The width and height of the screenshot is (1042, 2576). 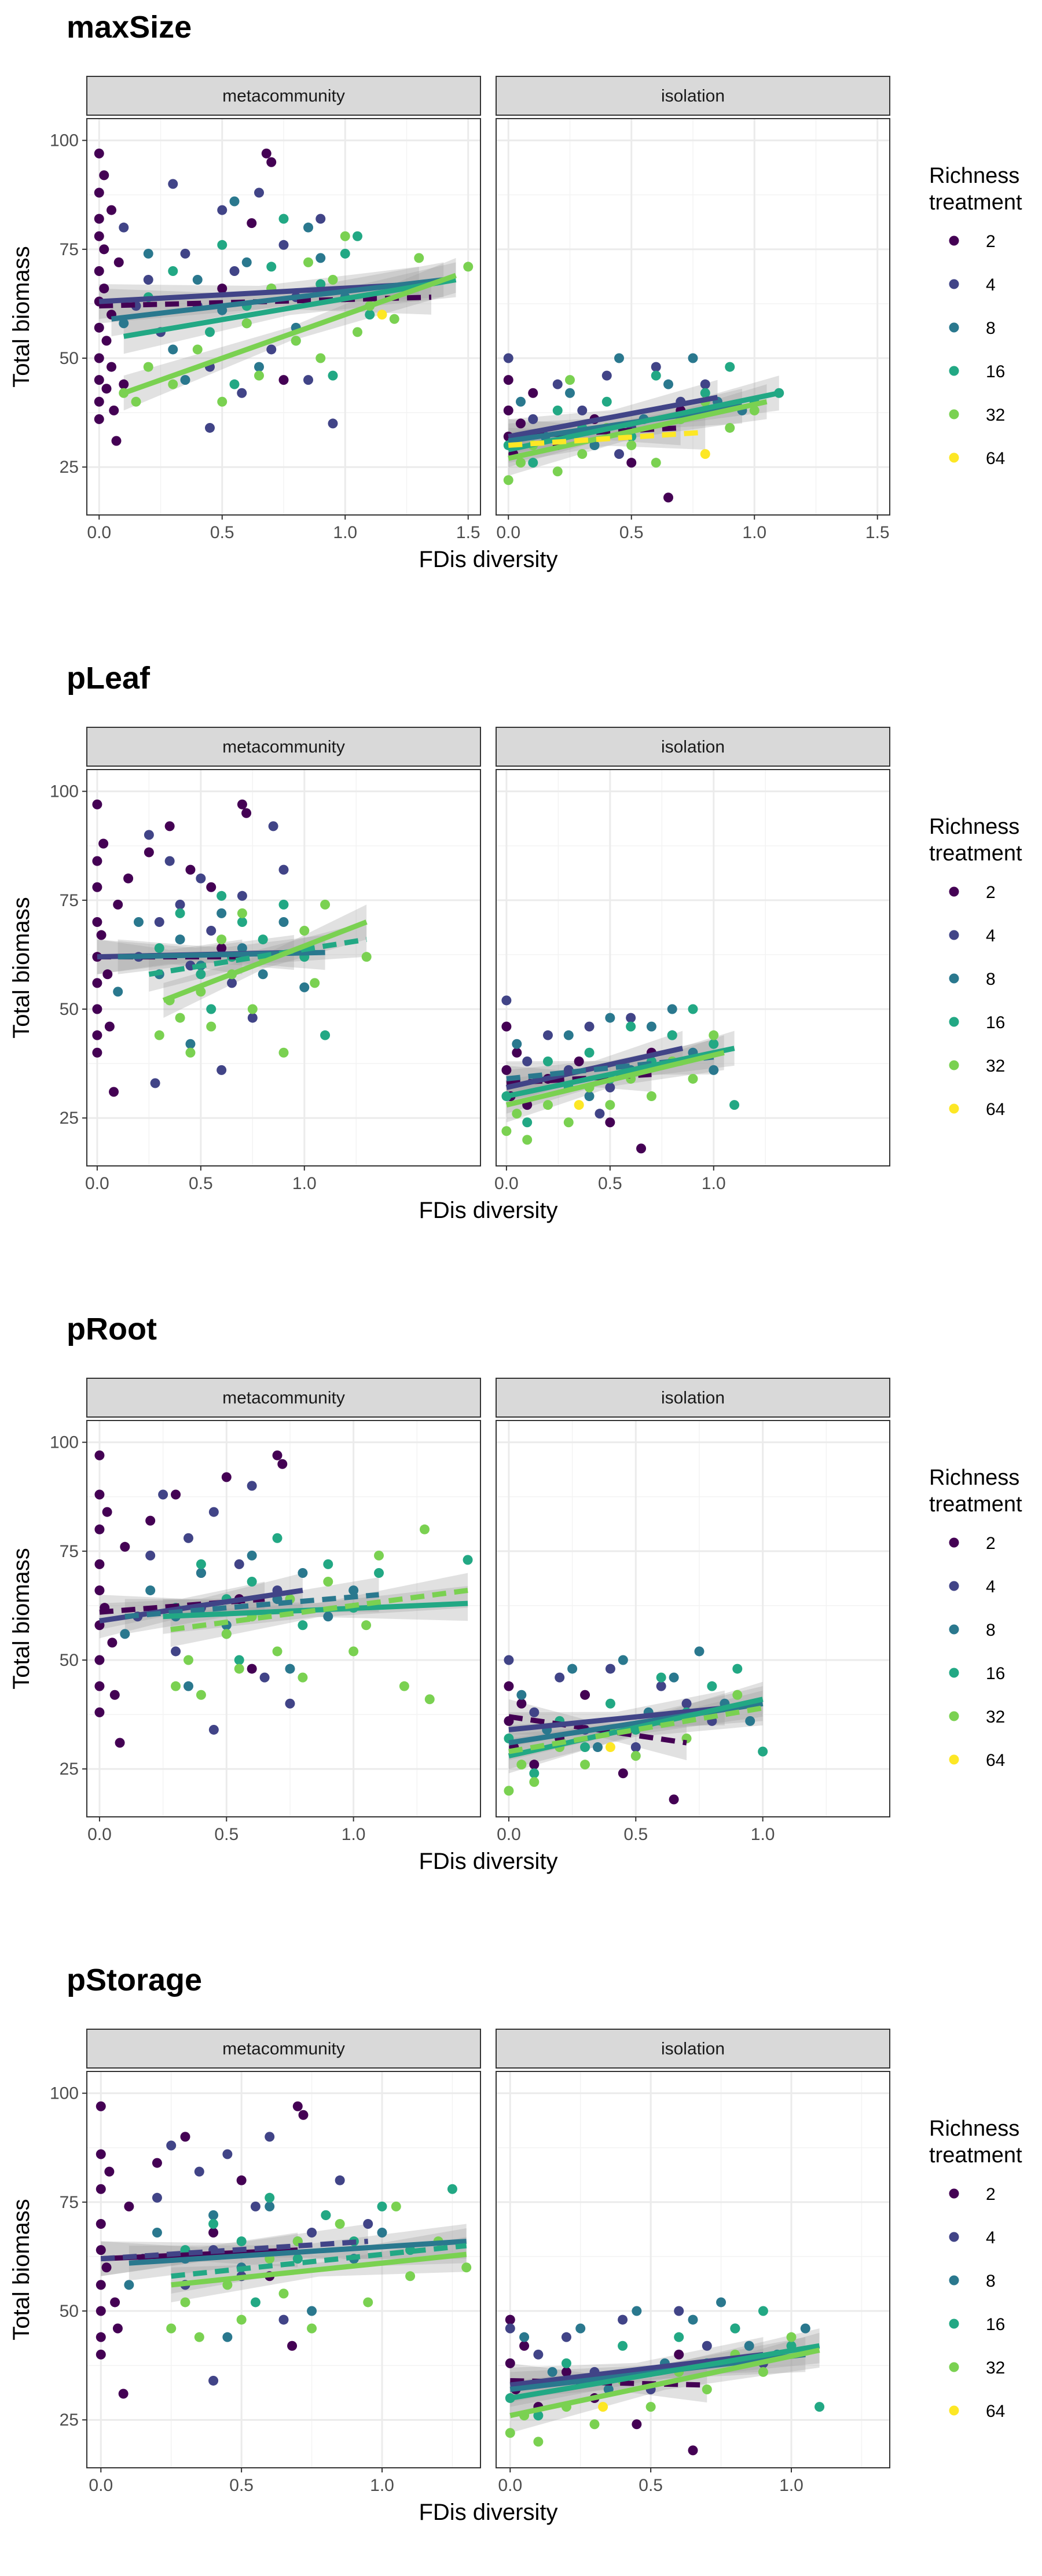 I want to click on chart-title: pRoot, so click(x=112, y=1329).